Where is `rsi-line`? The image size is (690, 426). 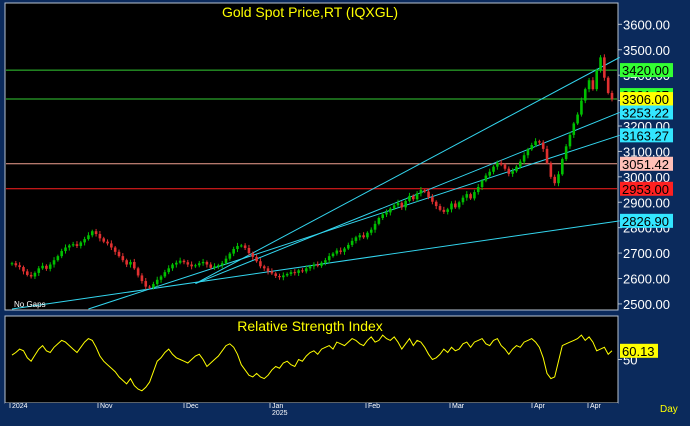
rsi-line is located at coordinates (312, 363).